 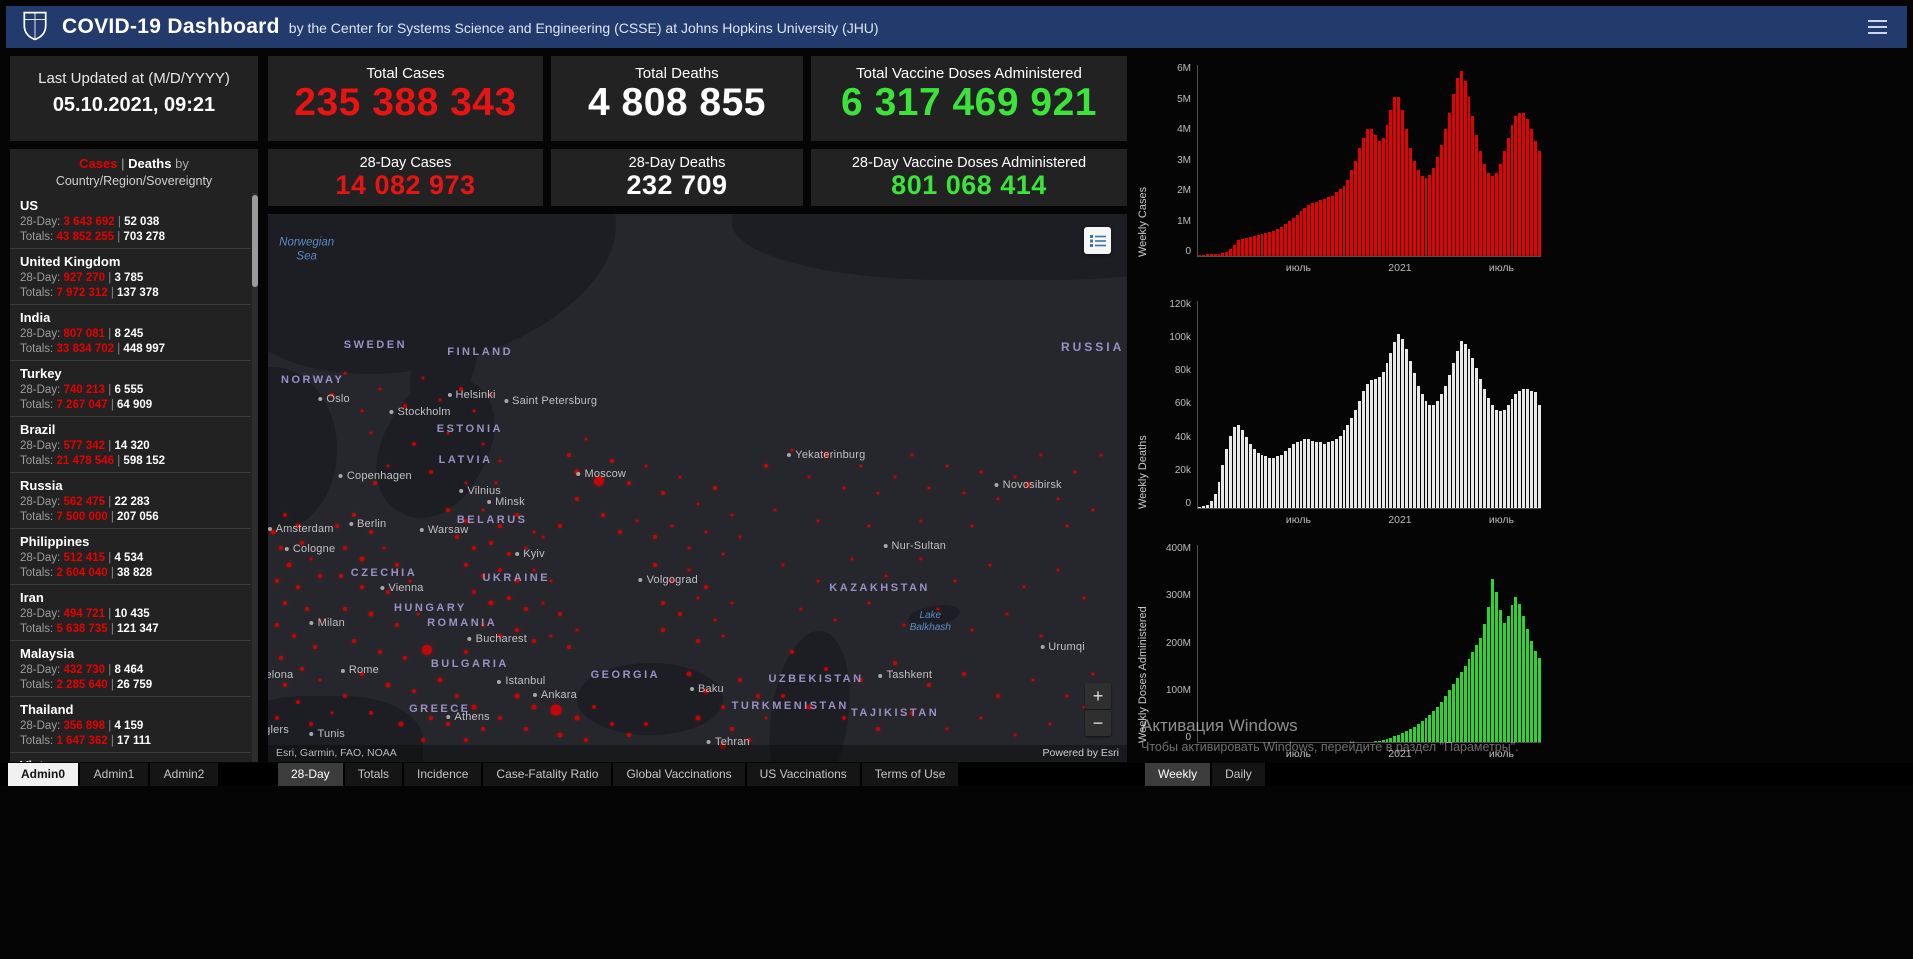 I want to click on tab-case-fatality-ratio: Case-Fatality Ratio, so click(x=547, y=774).